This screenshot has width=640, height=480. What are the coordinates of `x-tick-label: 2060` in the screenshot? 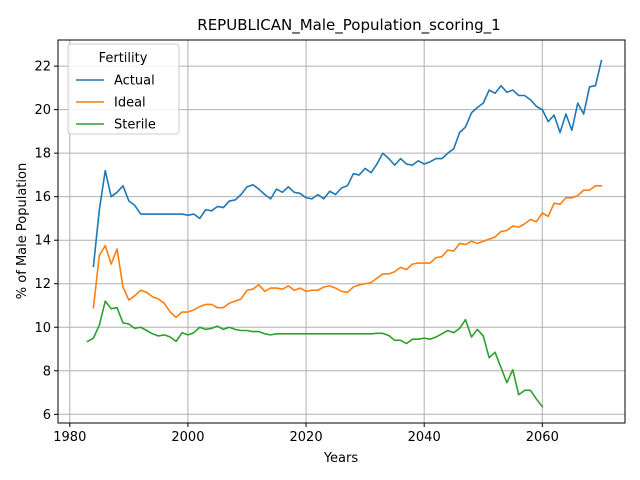 It's located at (542, 437).